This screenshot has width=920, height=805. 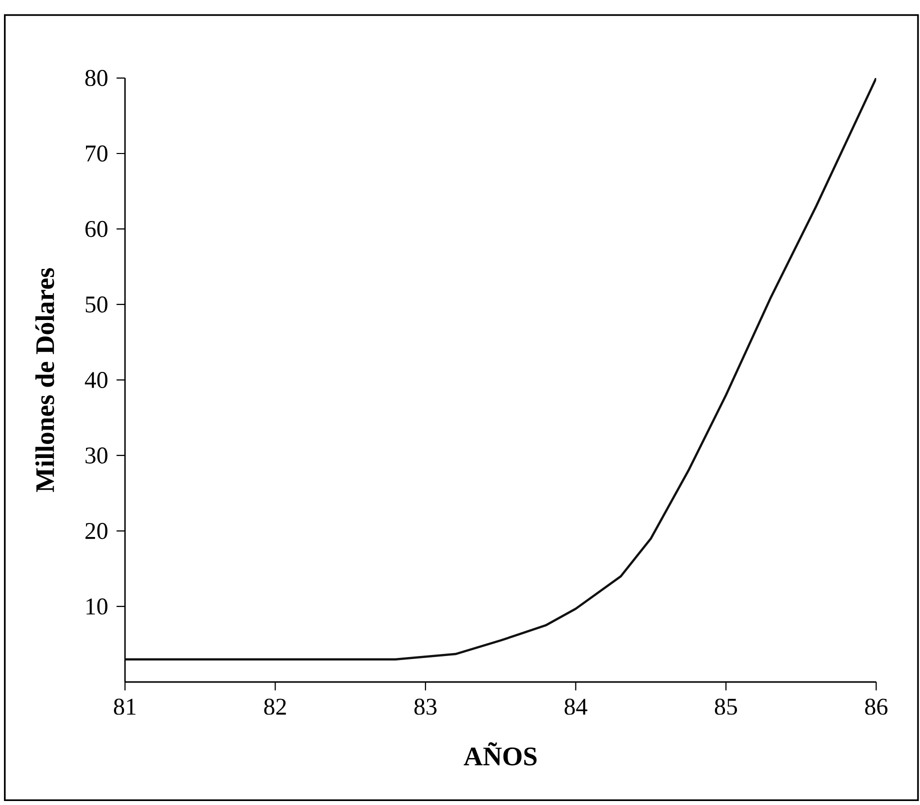 What do you see at coordinates (725, 706) in the screenshot?
I see `x-tick-label: 85` at bounding box center [725, 706].